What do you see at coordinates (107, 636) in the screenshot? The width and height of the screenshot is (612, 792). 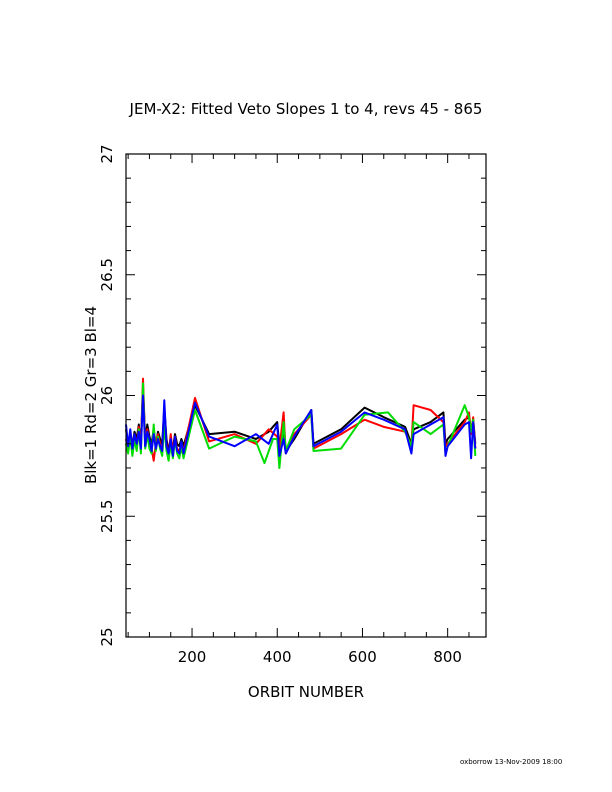 I see `y-tick-label: 25` at bounding box center [107, 636].